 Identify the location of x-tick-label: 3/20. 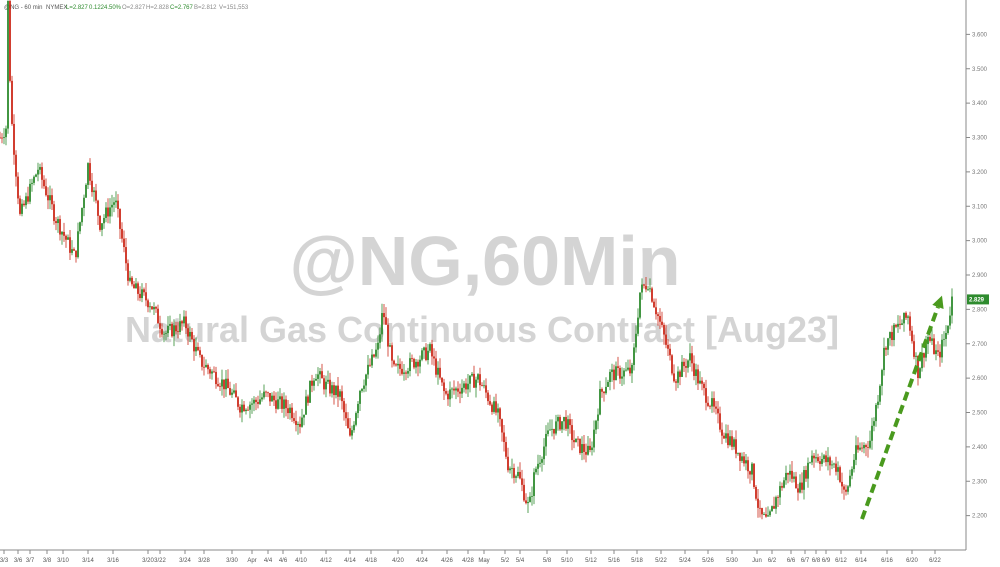
(148, 561).